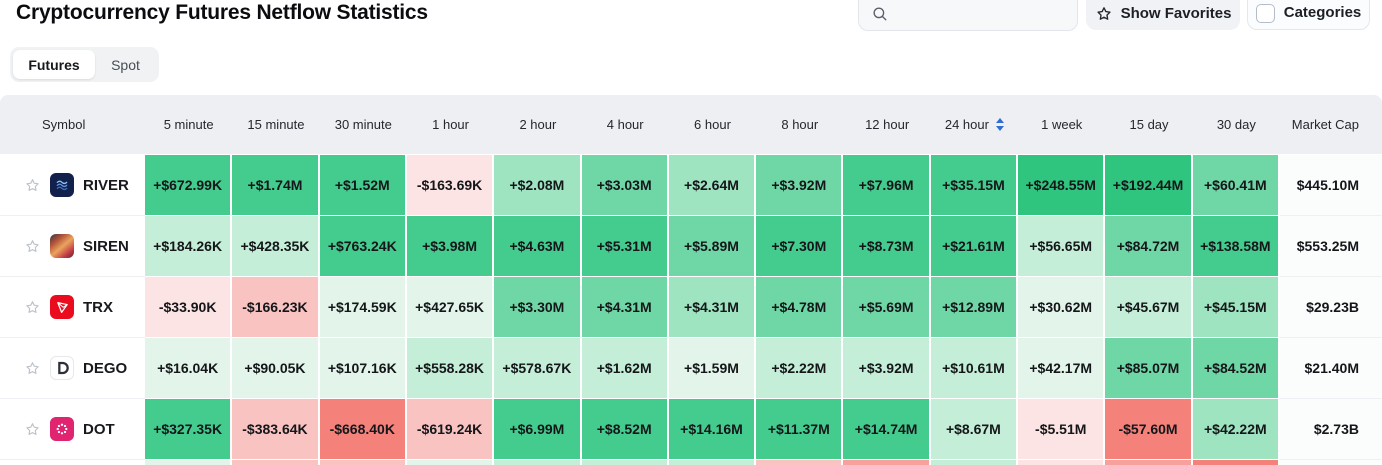 This screenshot has width=1382, height=465. What do you see at coordinates (54, 64) in the screenshot?
I see `tab-futures: Futures` at bounding box center [54, 64].